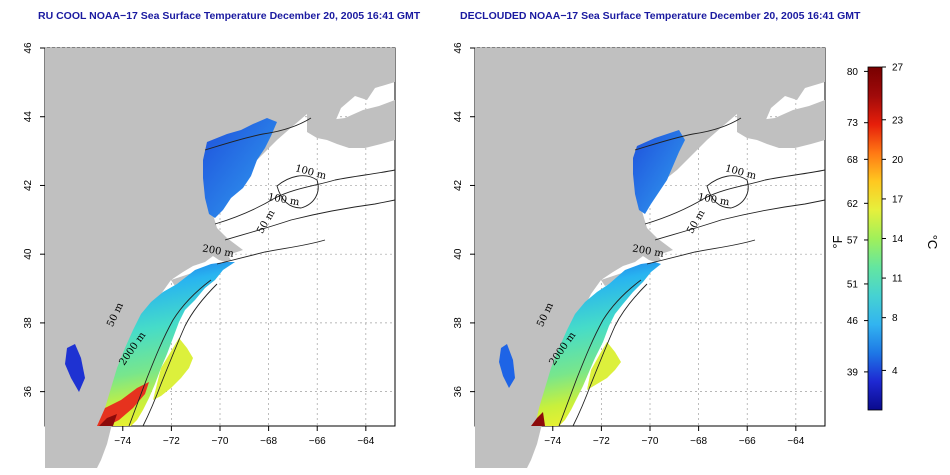 This screenshot has width=950, height=475. Describe the element at coordinates (240, 168) in the screenshot. I see `left-sst-gulf-of-maine` at that location.